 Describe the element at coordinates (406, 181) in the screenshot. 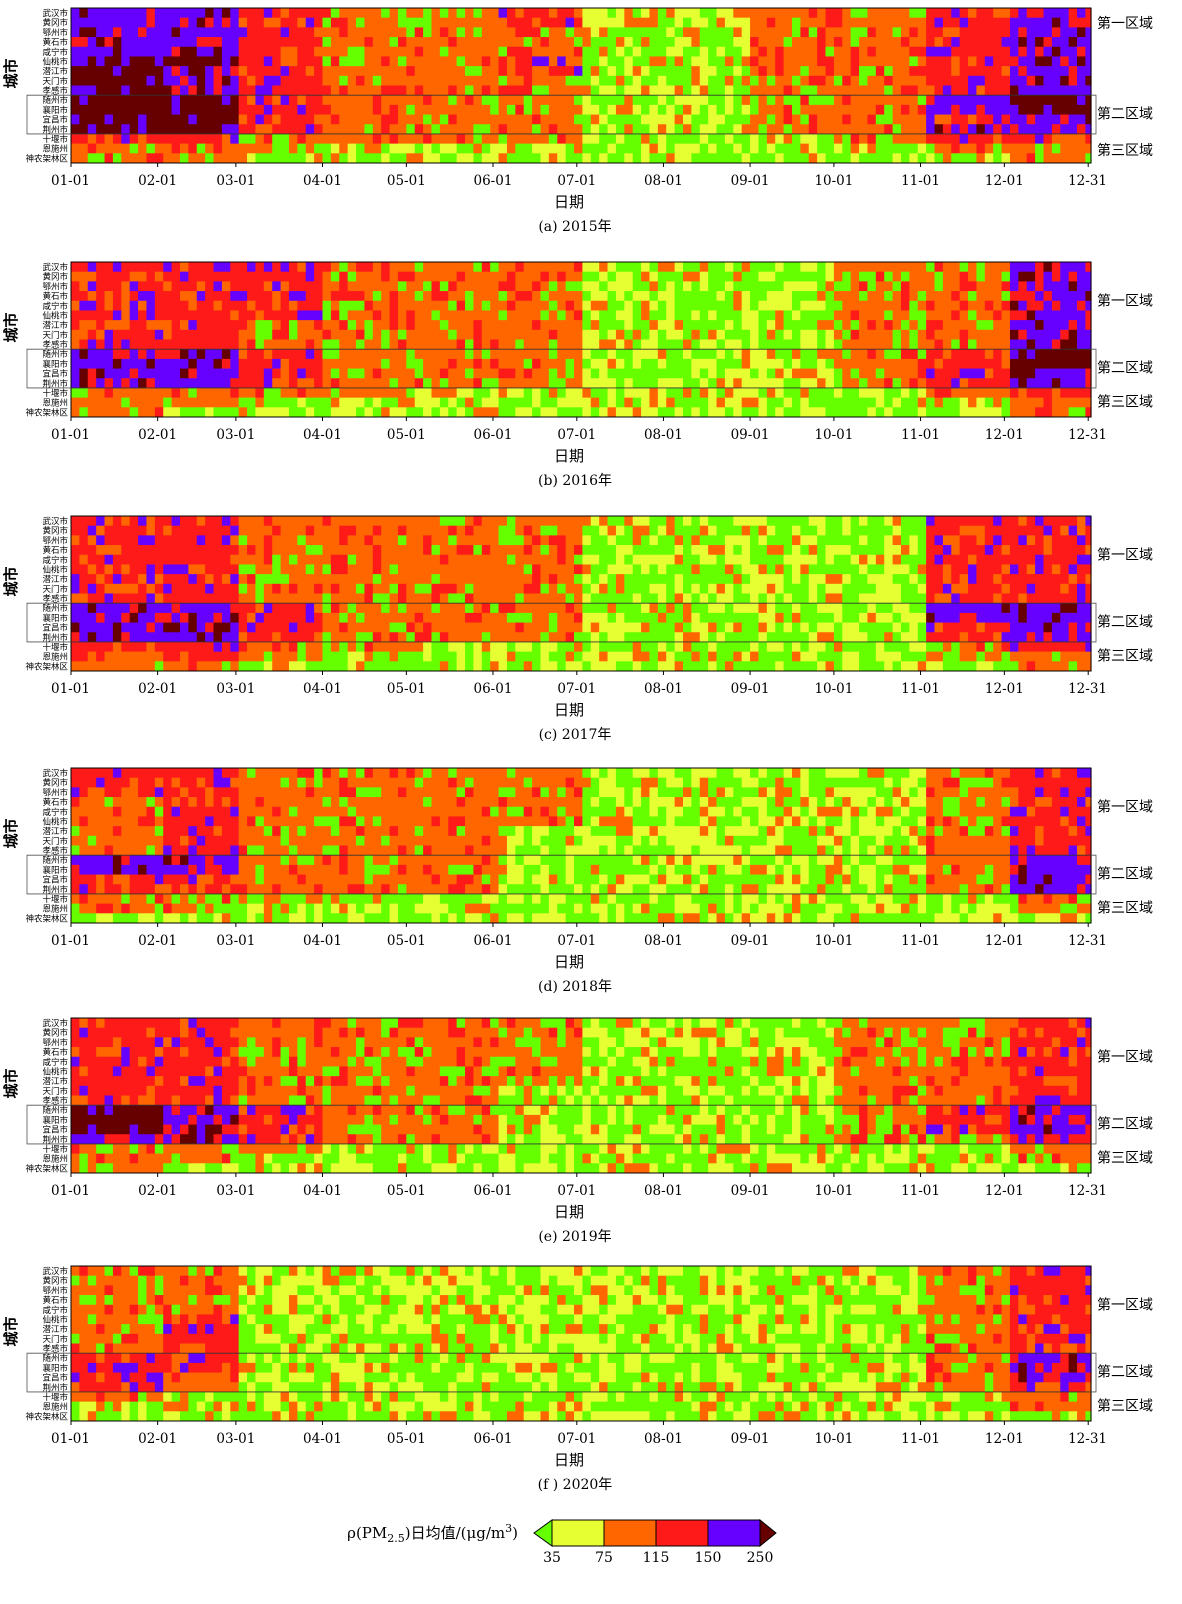

I see `x-tick-label: 05-01` at that location.